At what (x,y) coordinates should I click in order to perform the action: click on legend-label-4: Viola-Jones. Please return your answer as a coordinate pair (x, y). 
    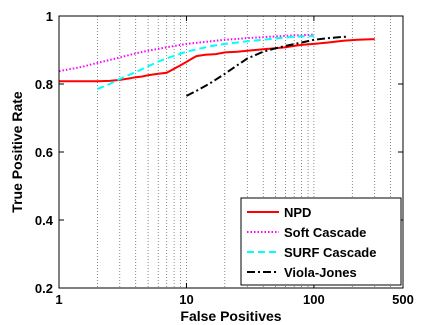
    Looking at the image, I should click on (320, 272).